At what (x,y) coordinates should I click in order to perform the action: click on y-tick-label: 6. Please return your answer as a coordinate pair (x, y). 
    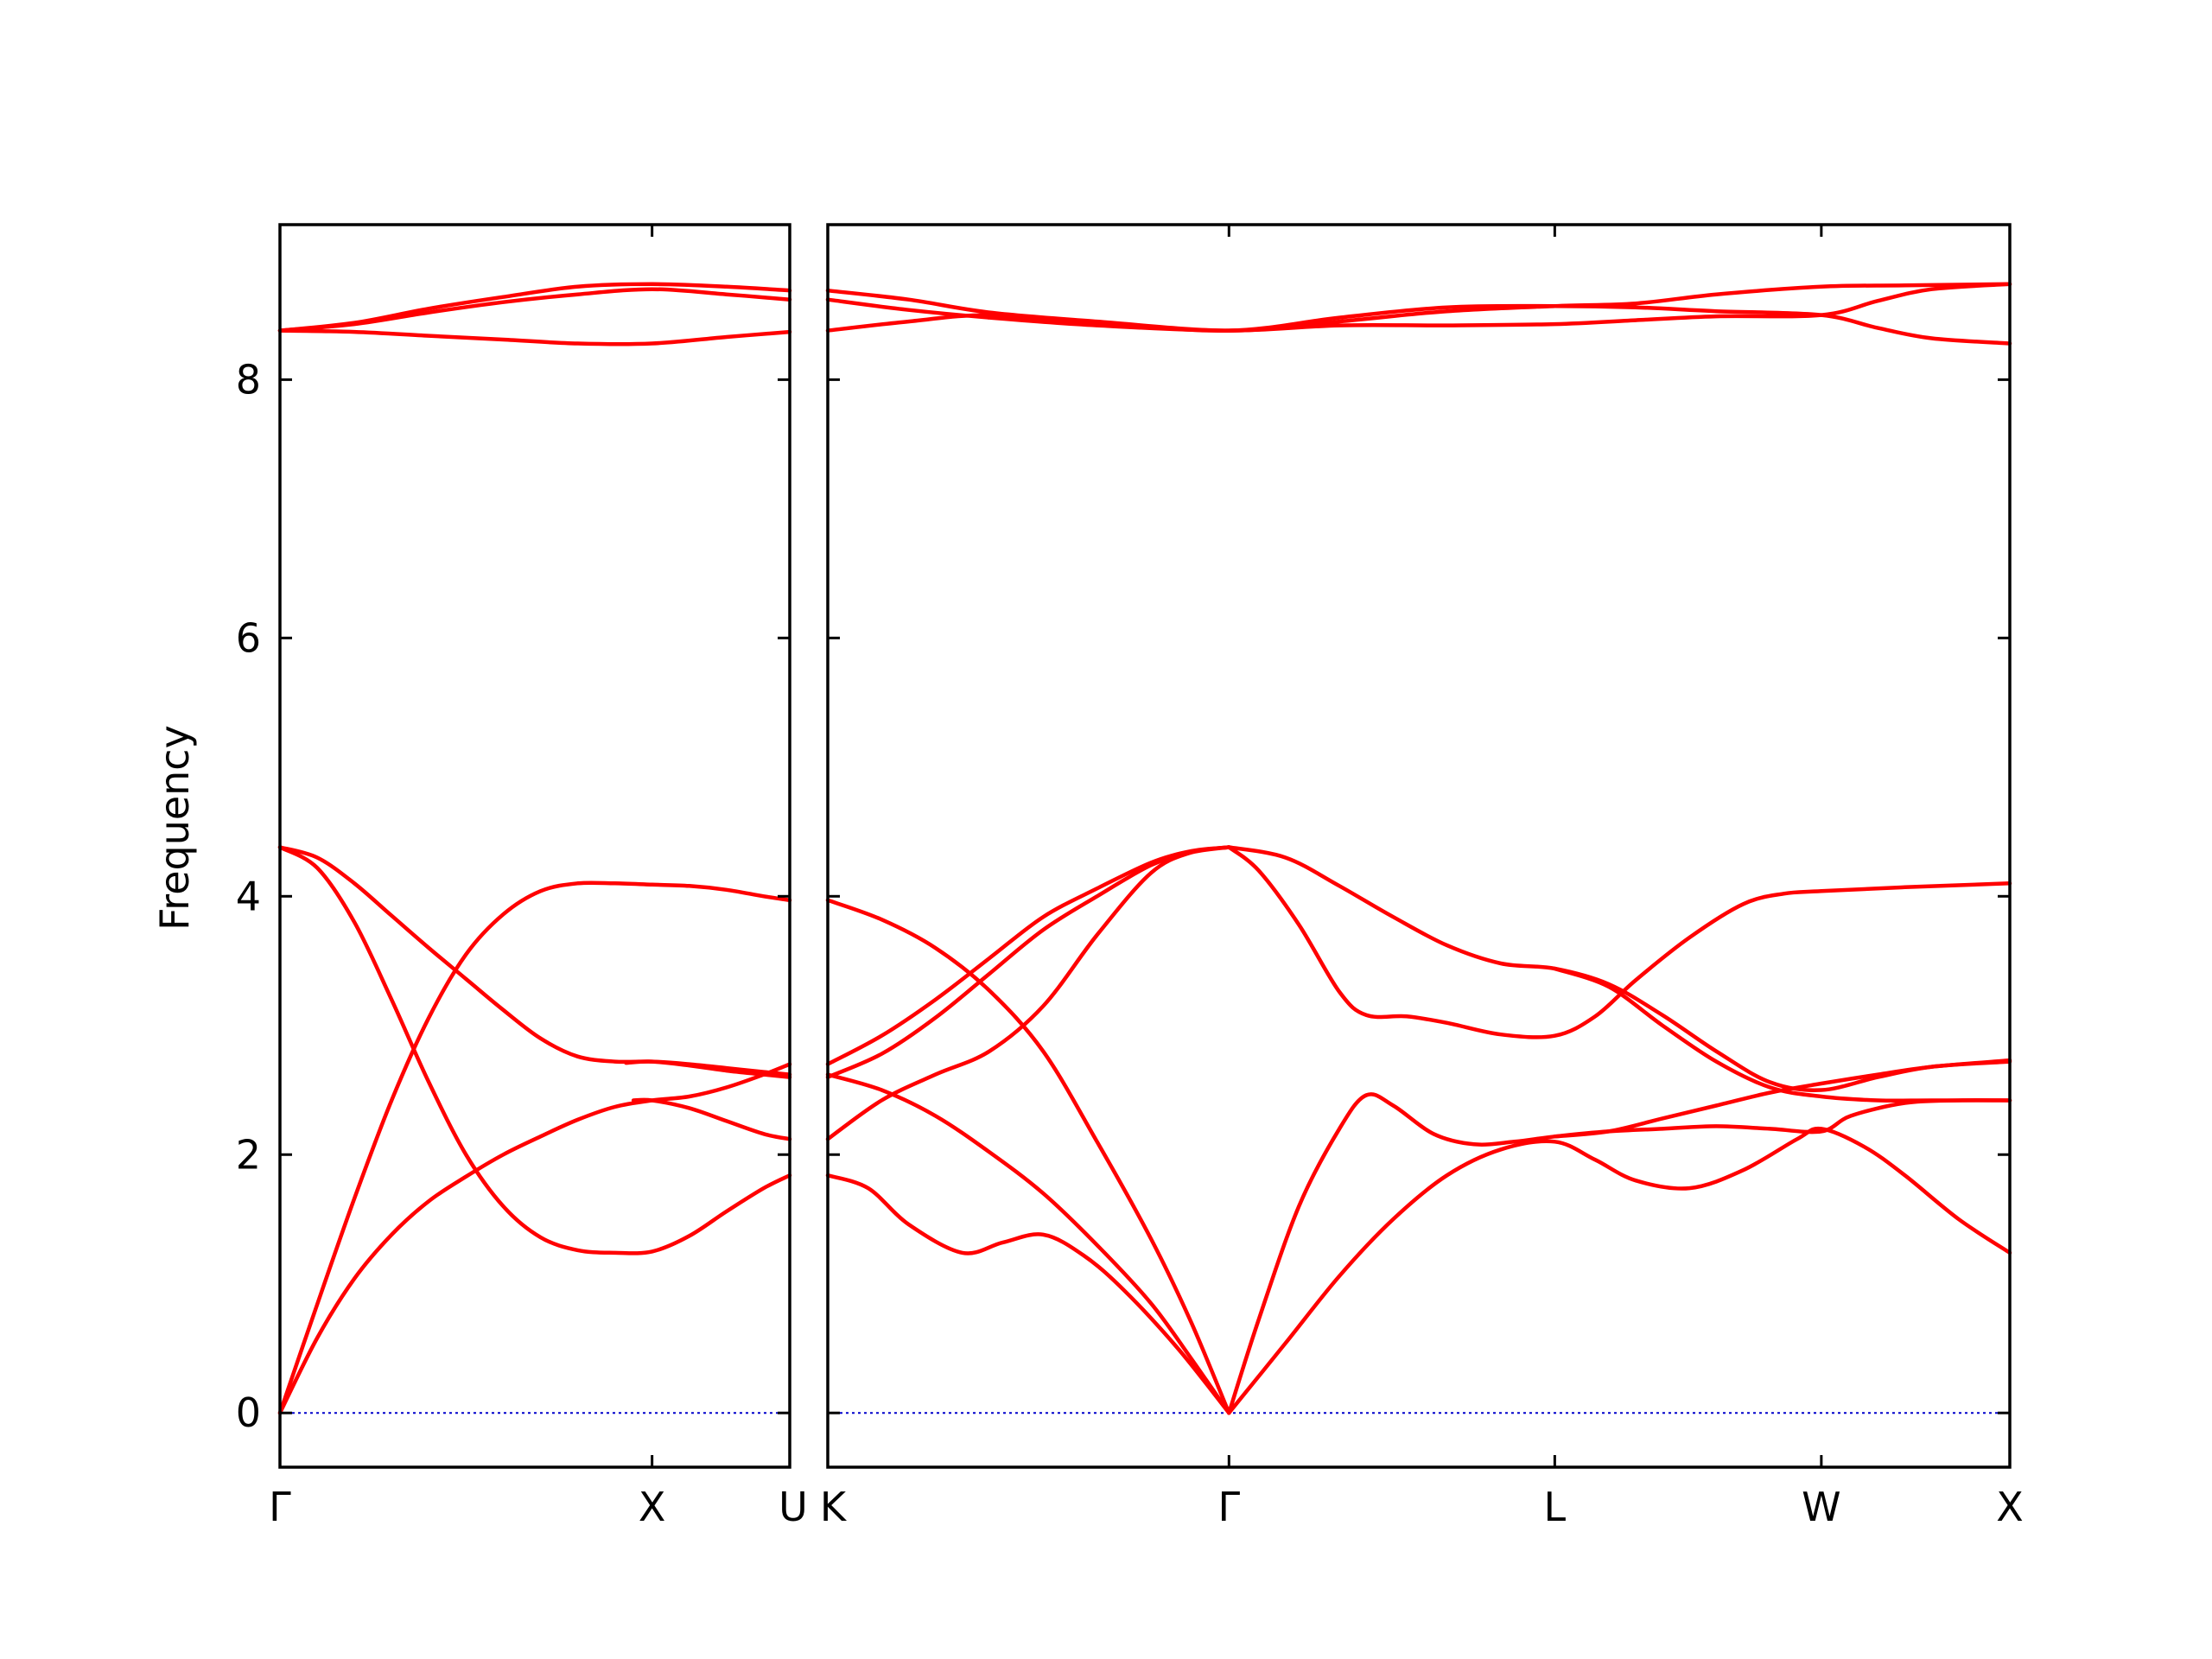
    Looking at the image, I should click on (248, 637).